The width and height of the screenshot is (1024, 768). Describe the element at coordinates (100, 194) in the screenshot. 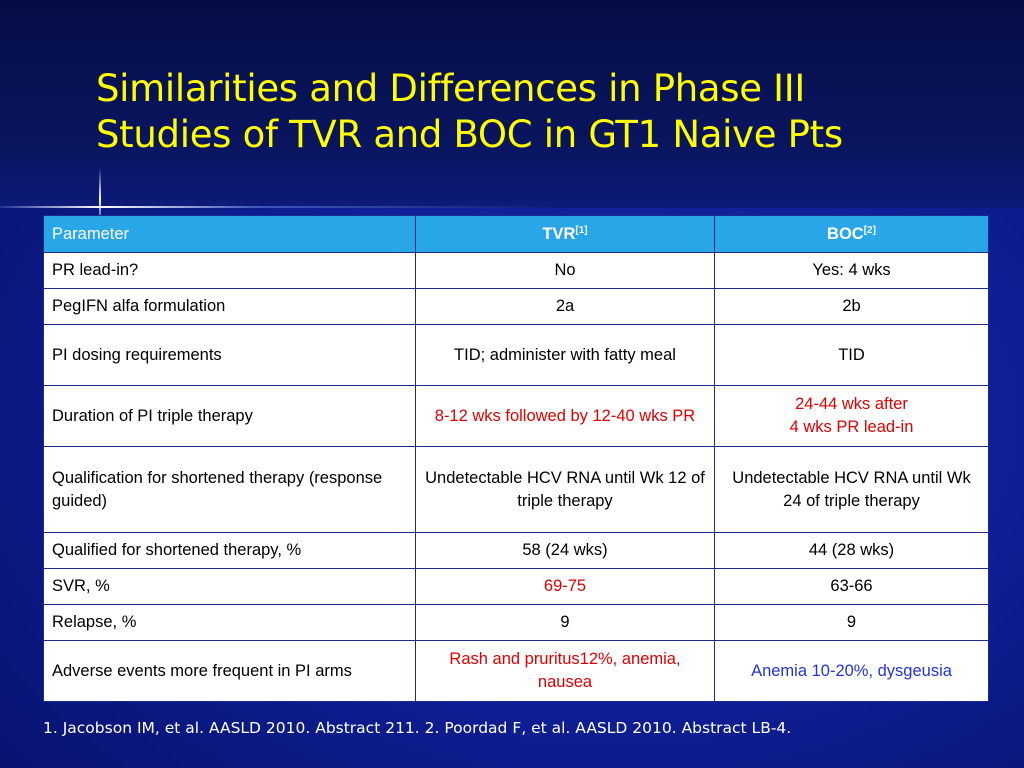

I see `decorative-vertical-line` at that location.